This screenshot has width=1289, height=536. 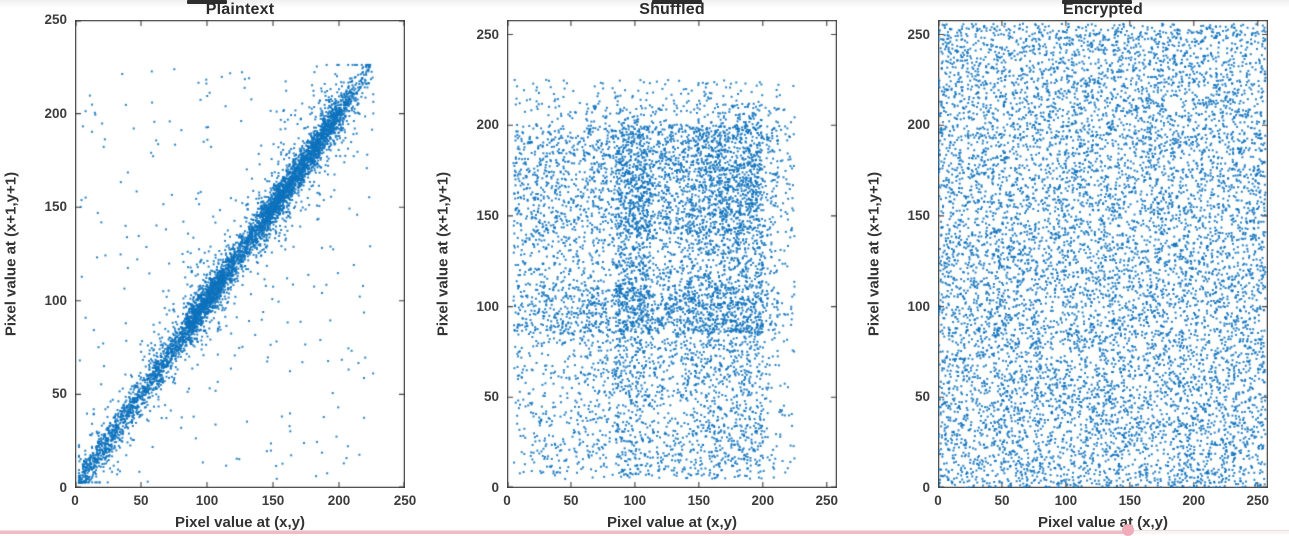 What do you see at coordinates (1103, 9) in the screenshot?
I see `plot-title-encrypted: Encrypted` at bounding box center [1103, 9].